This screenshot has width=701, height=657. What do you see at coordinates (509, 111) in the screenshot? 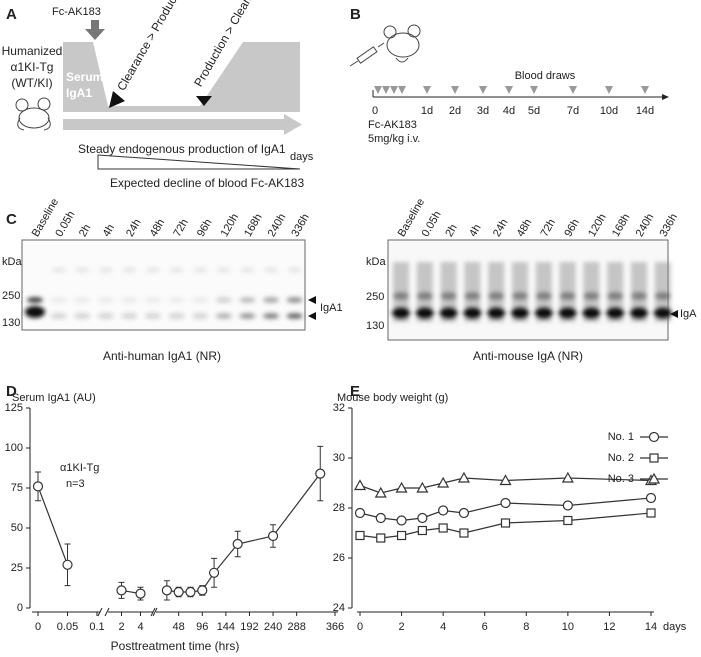
I see `timepoint-label: 4d` at bounding box center [509, 111].